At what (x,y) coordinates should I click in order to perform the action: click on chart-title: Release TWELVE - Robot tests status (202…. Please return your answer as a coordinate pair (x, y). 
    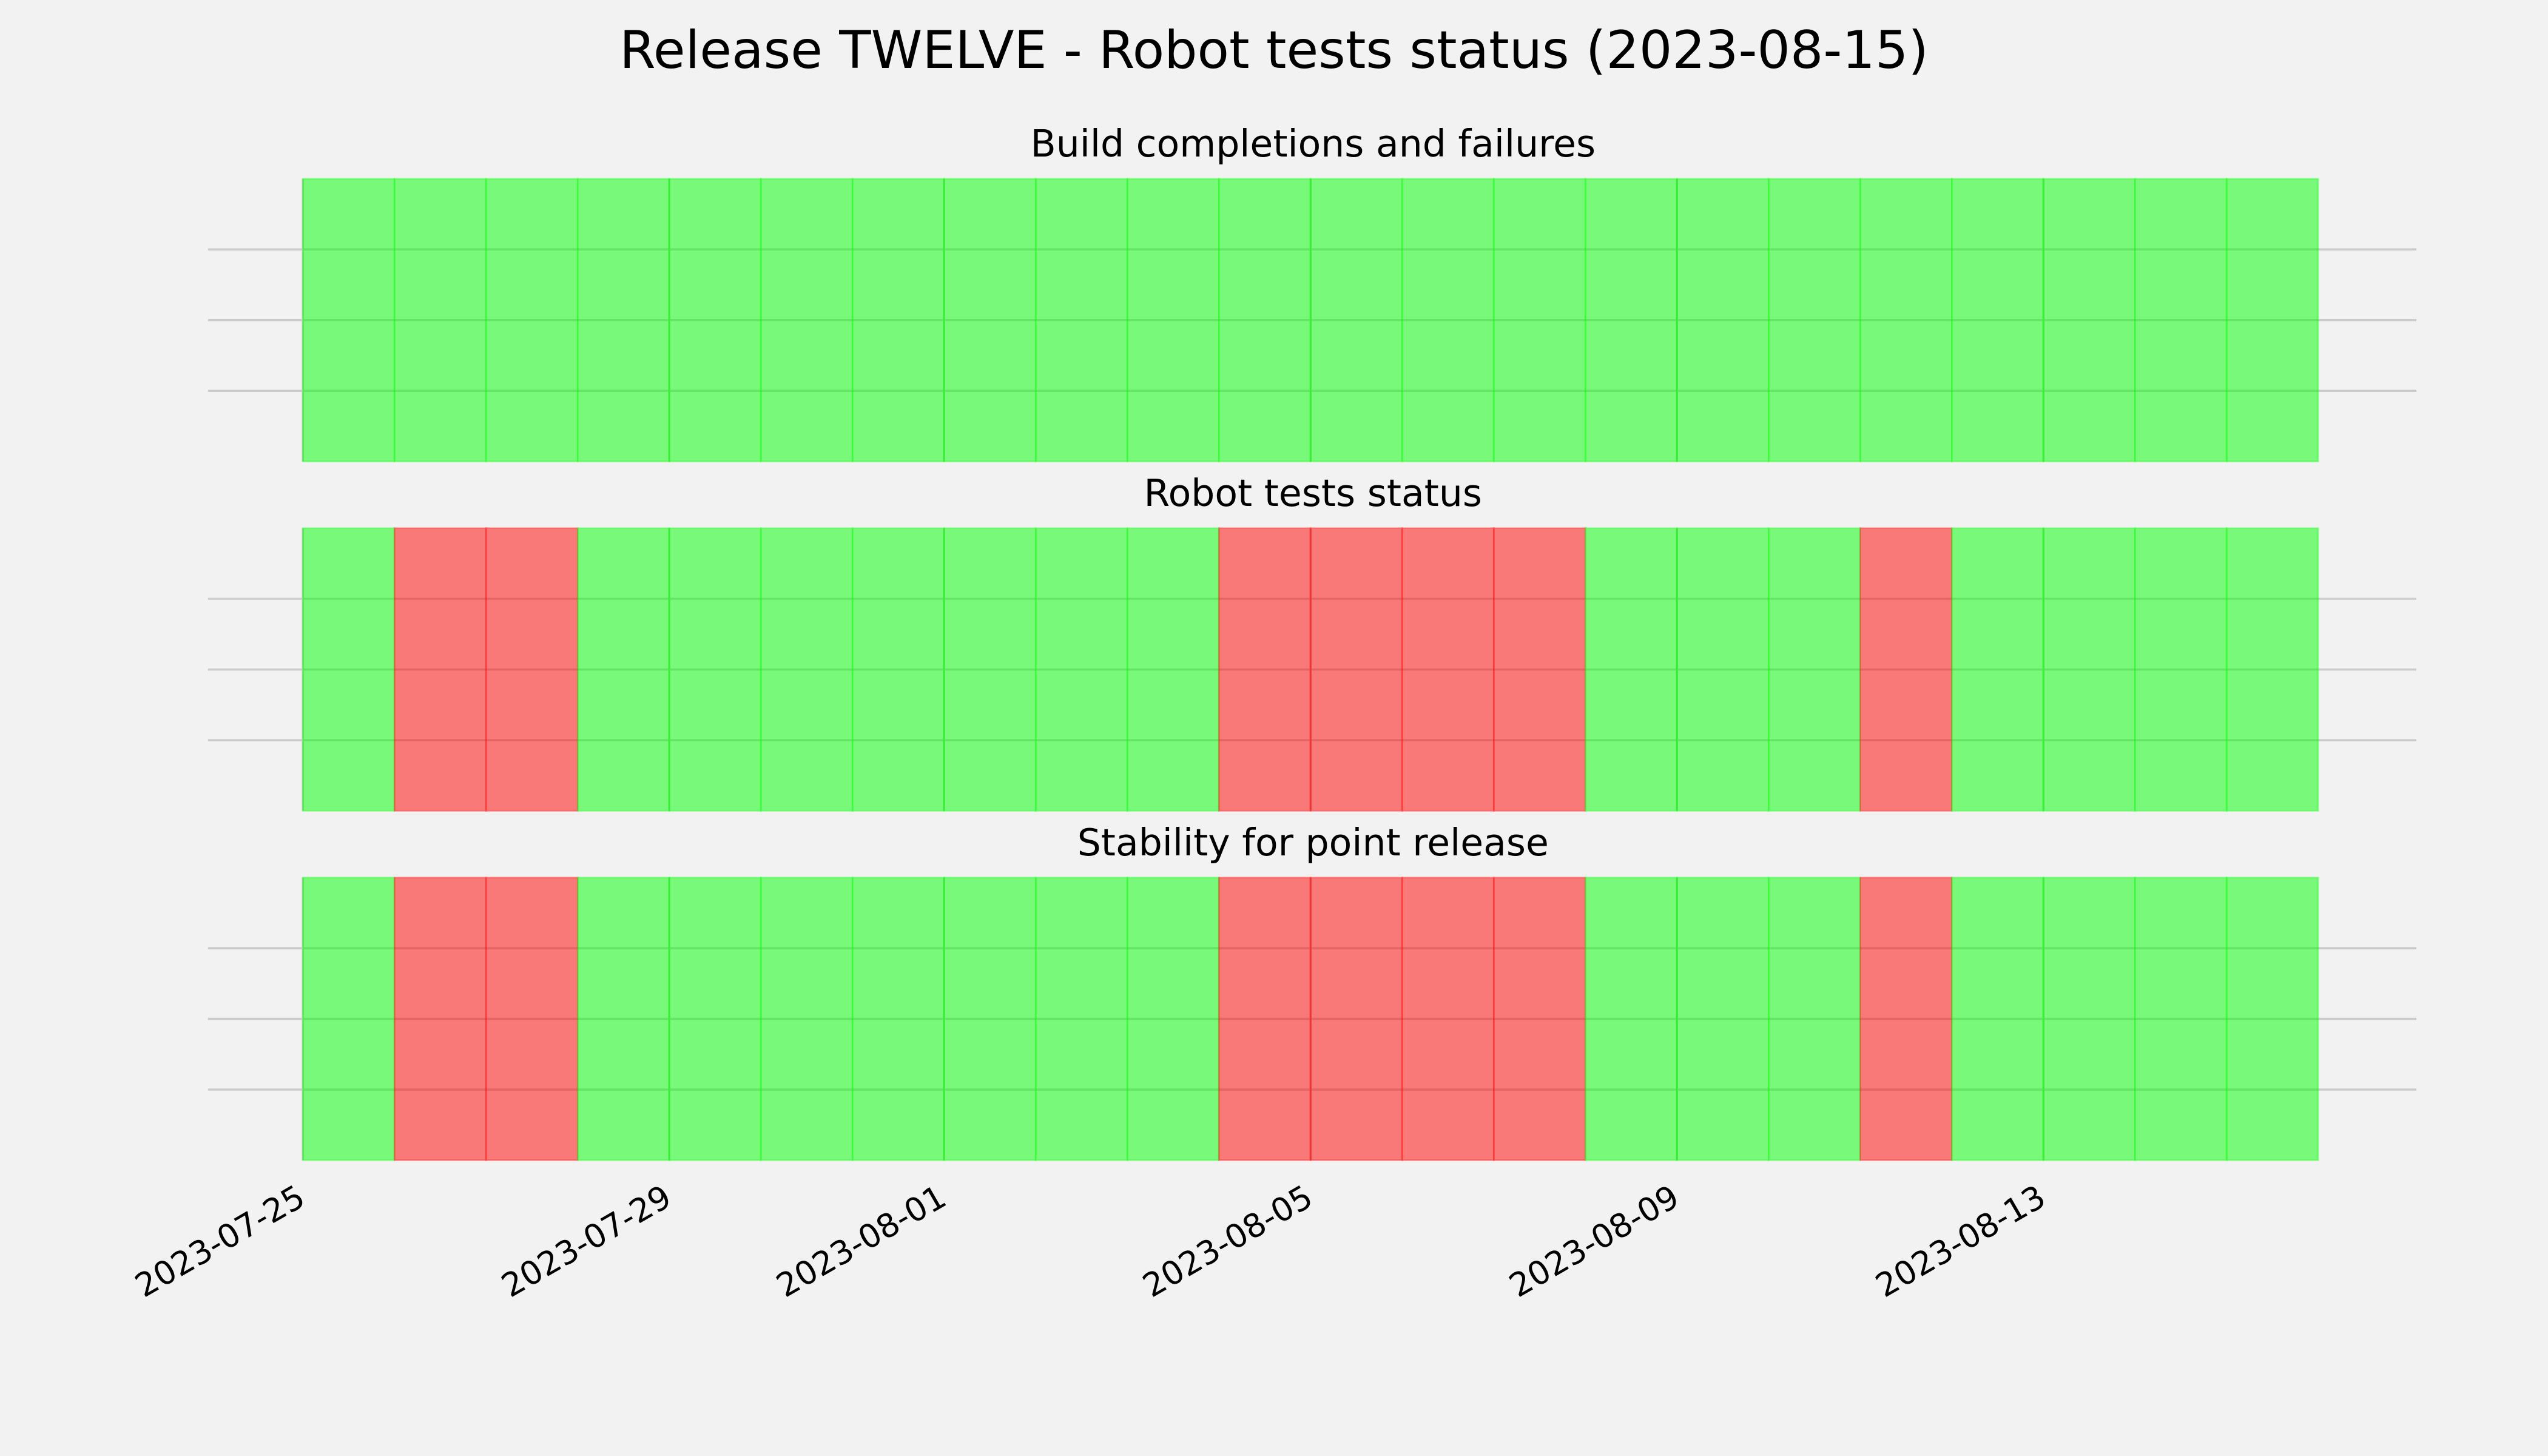
    Looking at the image, I should click on (1274, 50).